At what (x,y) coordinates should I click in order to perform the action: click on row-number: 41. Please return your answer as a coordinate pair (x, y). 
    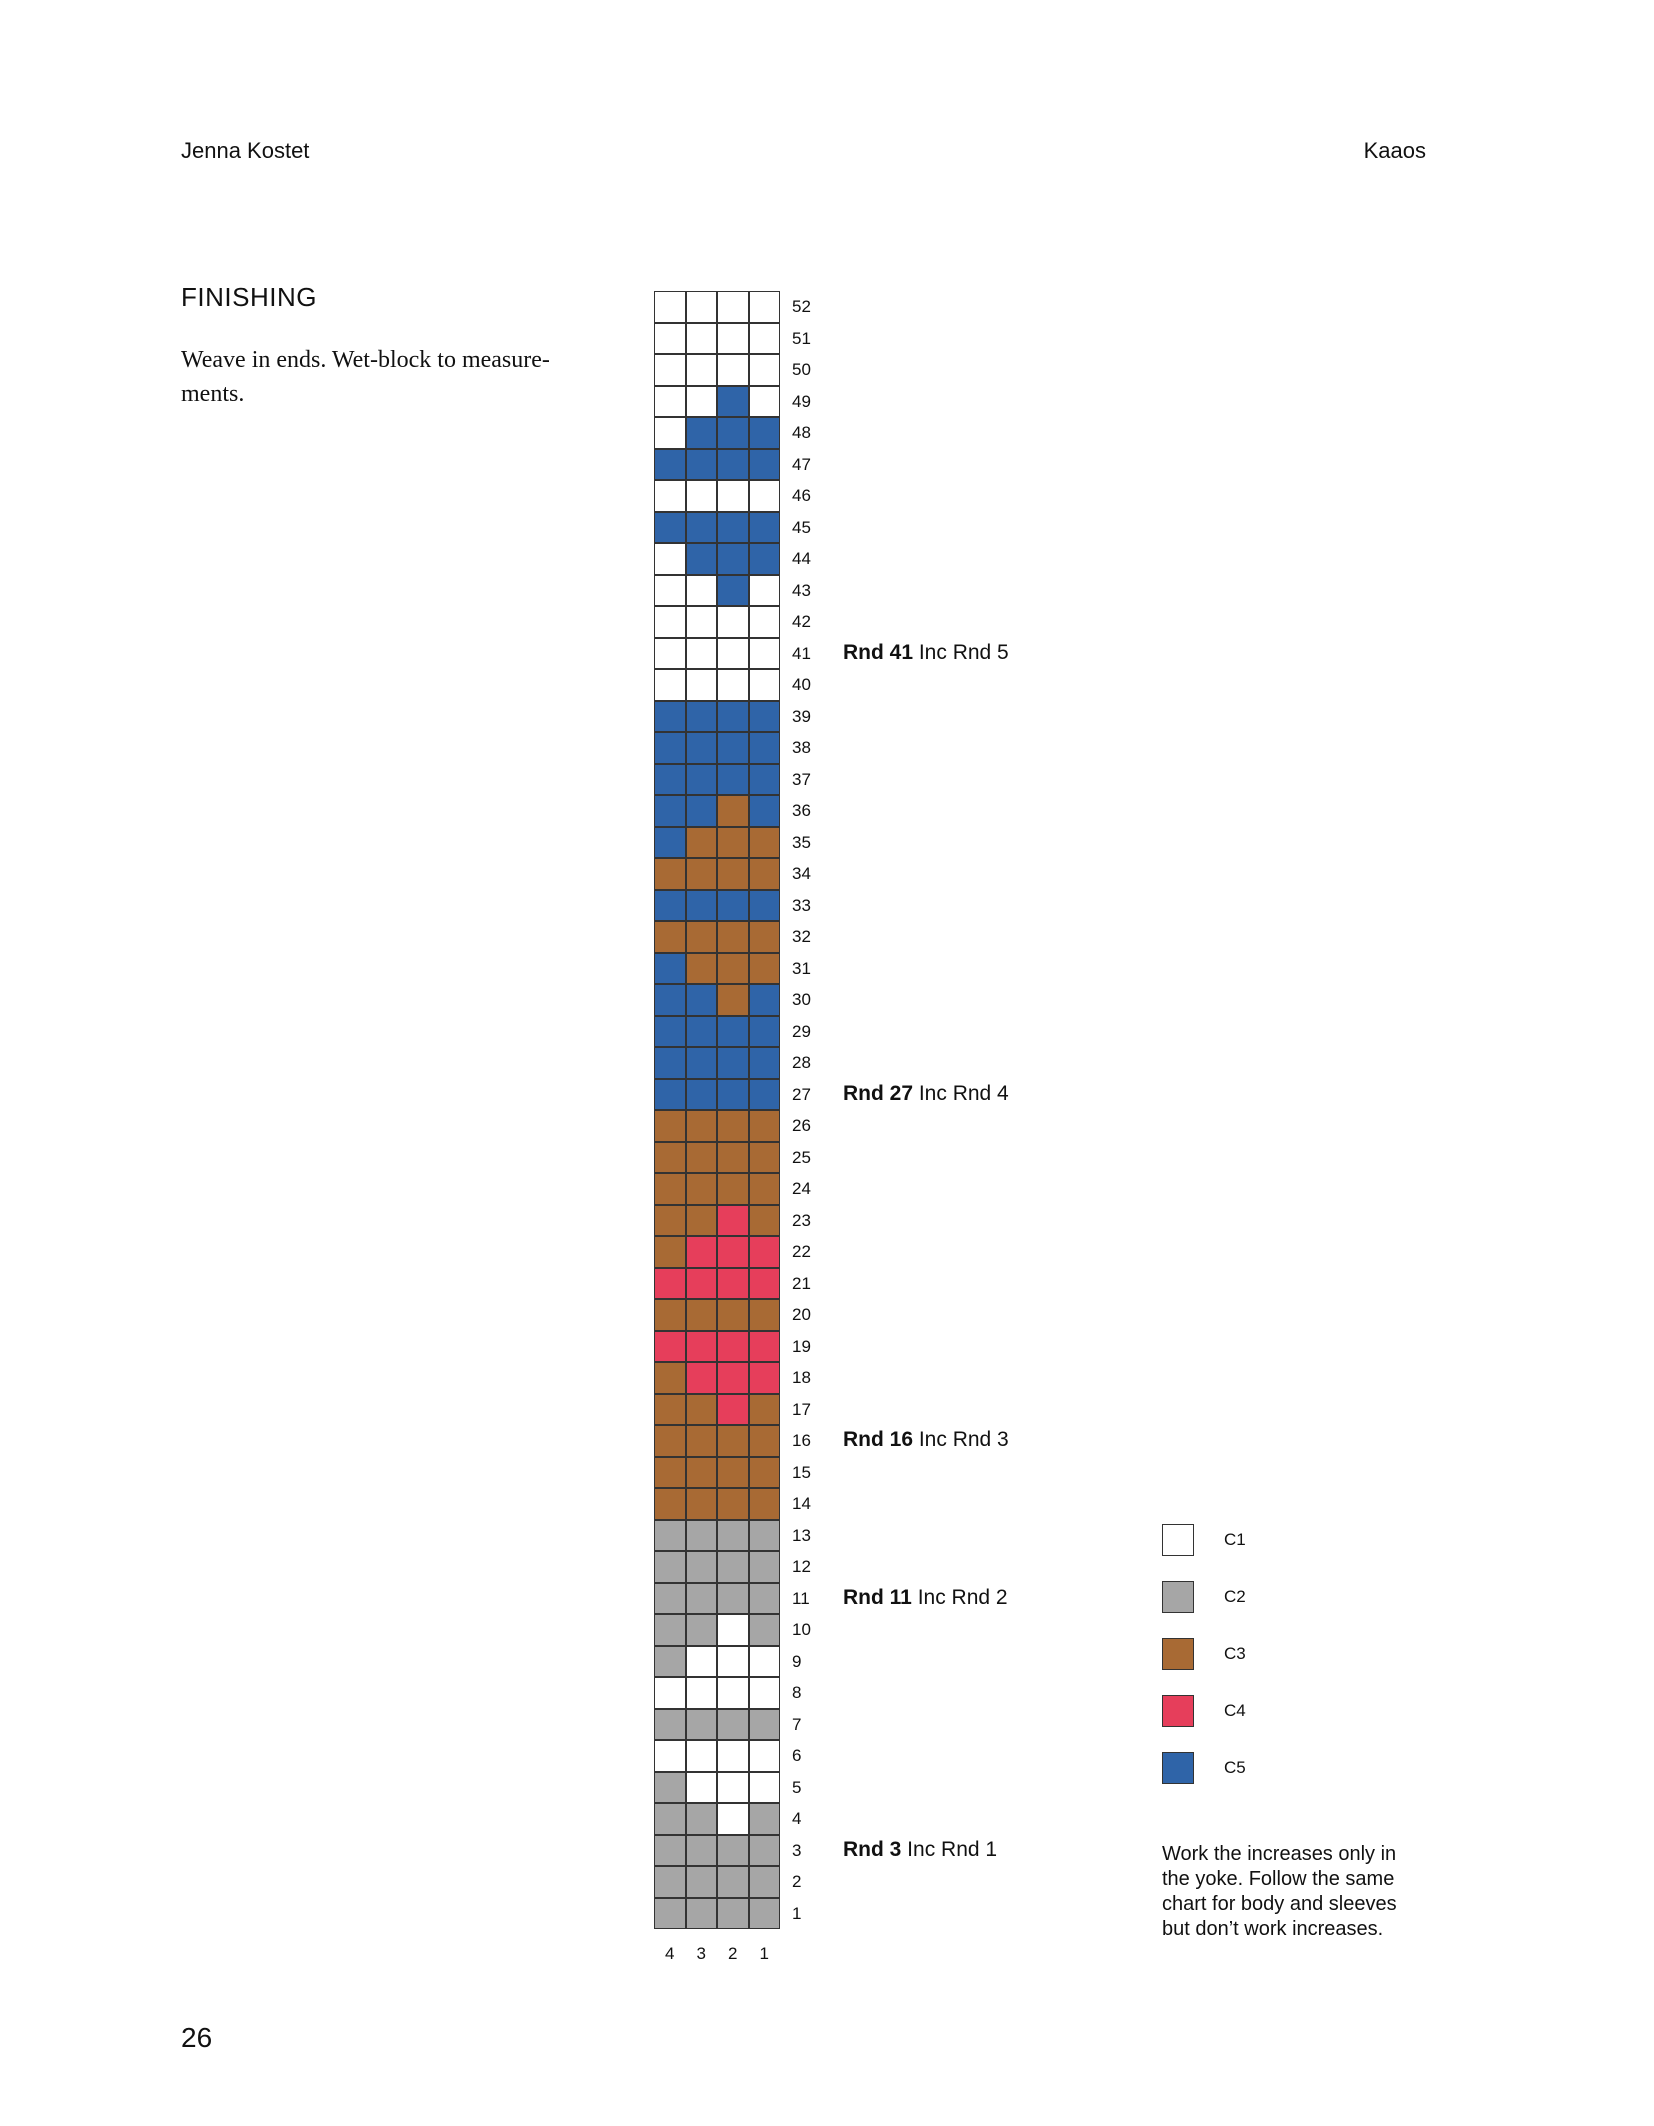
    Looking at the image, I should click on (801, 653).